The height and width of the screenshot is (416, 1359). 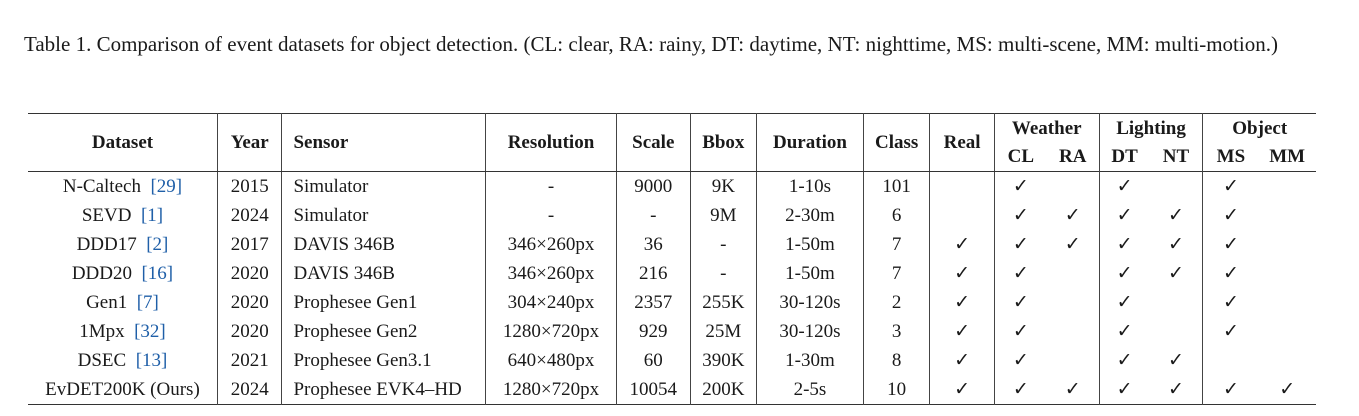 I want to click on citation-link: [2], so click(x=157, y=244).